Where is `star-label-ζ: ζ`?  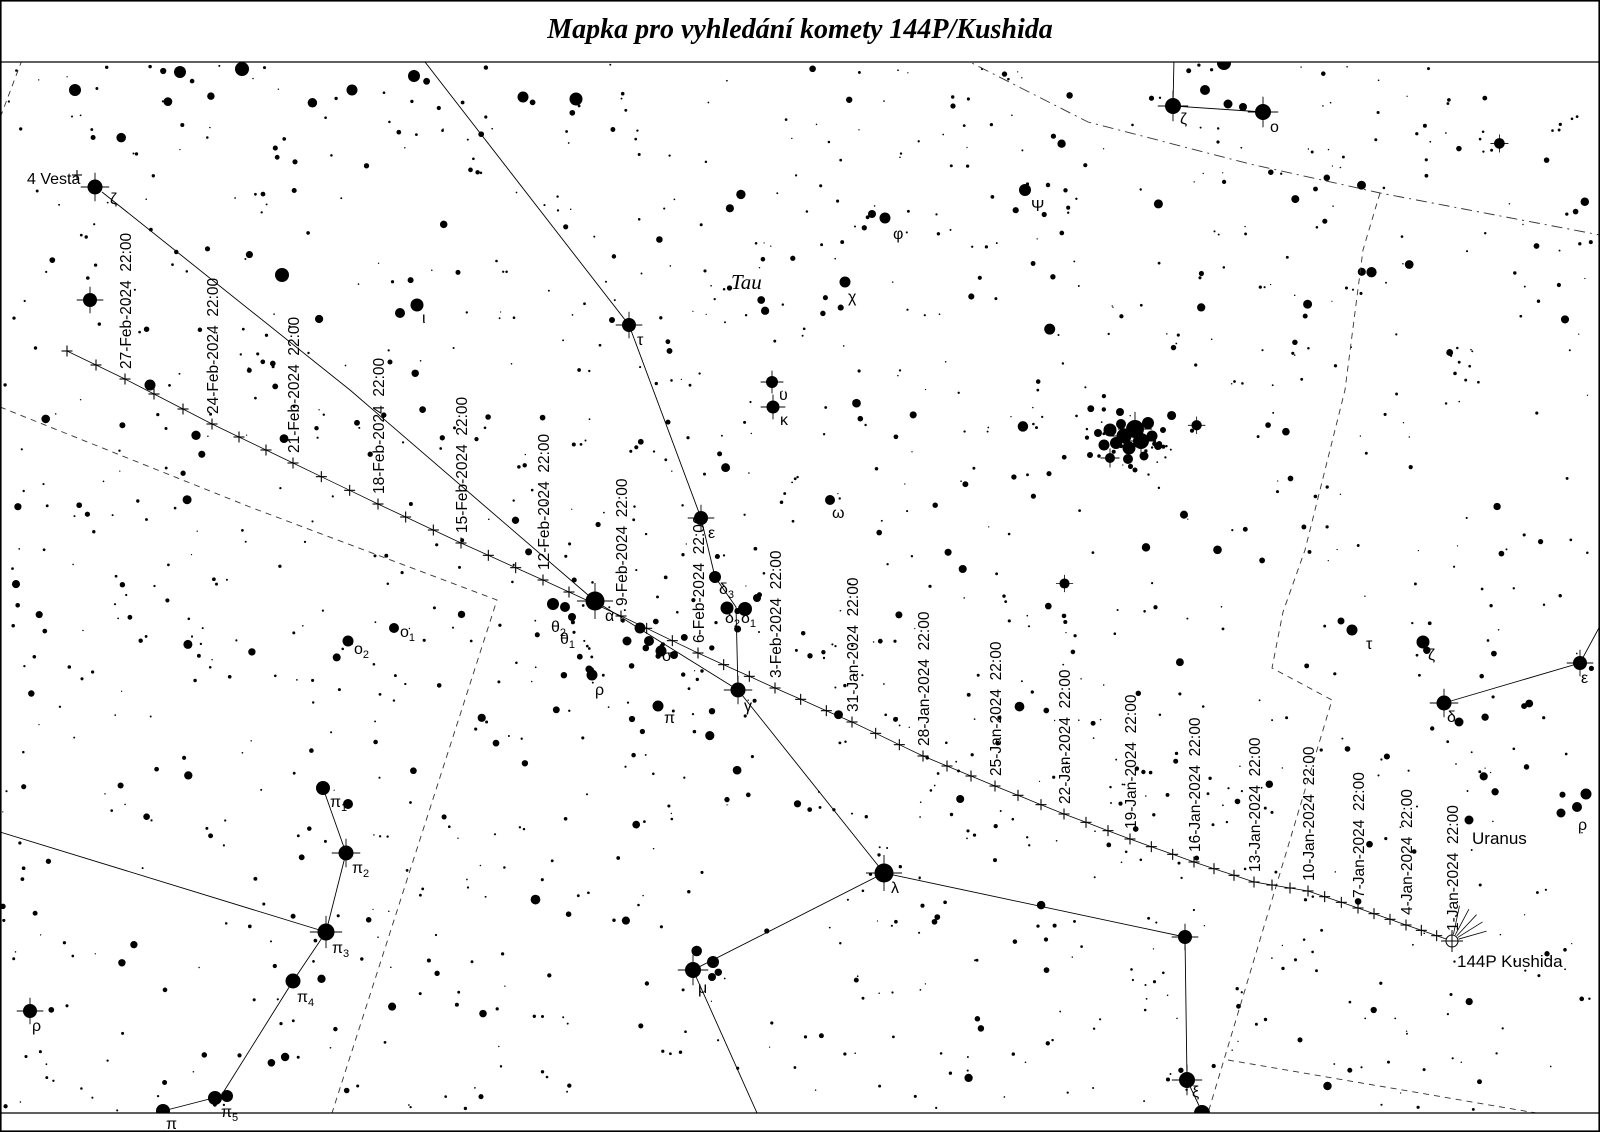
star-label-ζ: ζ is located at coordinates (113, 199).